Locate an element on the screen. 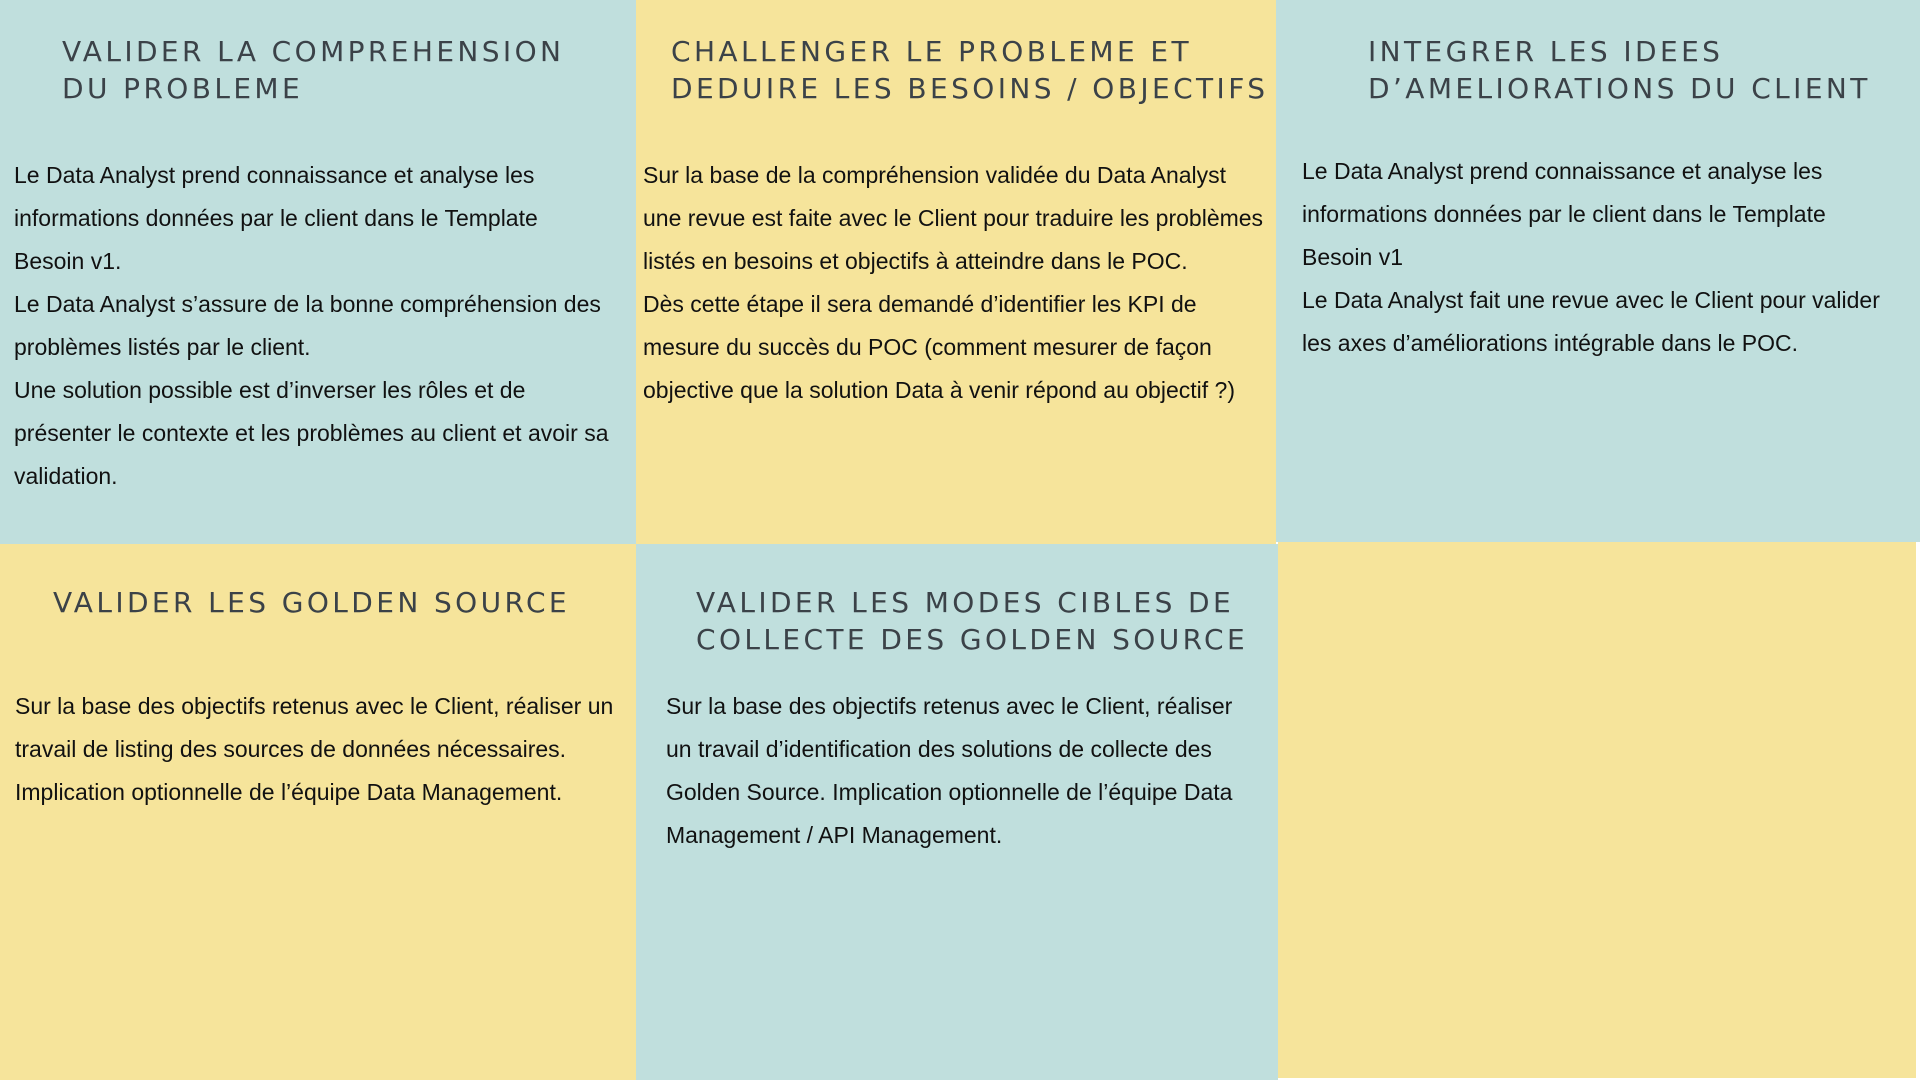 This screenshot has width=1920, height=1080. tile-title-line: COLLECTE DES GOLDEN SOURCE is located at coordinates (972, 639).